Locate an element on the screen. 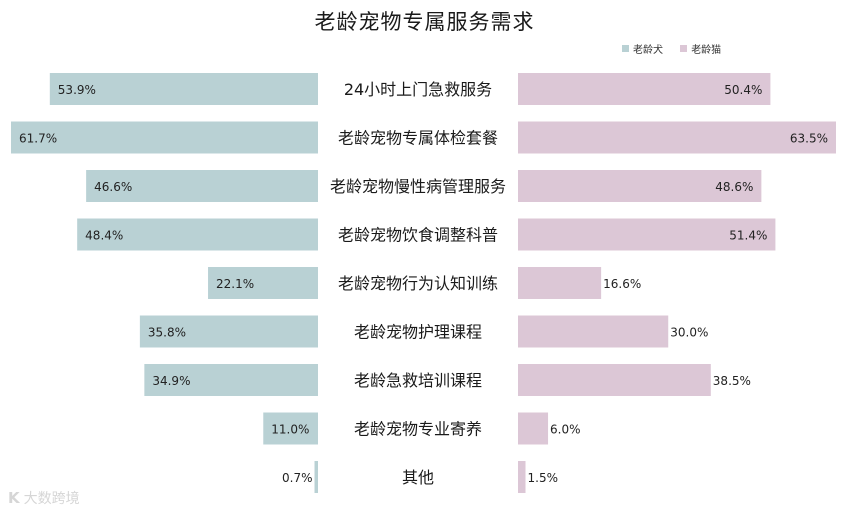  legend-label-cat: 老龄猫 is located at coordinates (706, 50).